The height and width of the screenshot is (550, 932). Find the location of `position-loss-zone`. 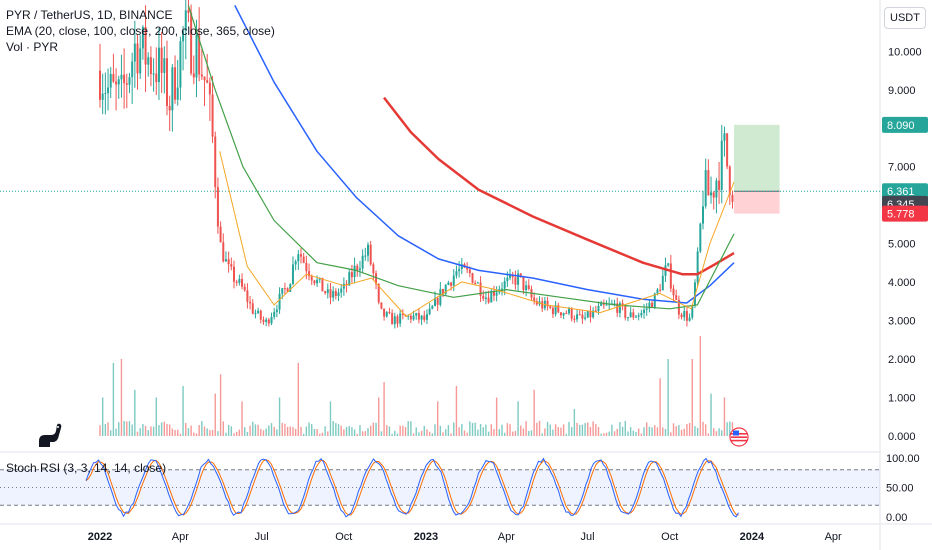

position-loss-zone is located at coordinates (757, 202).